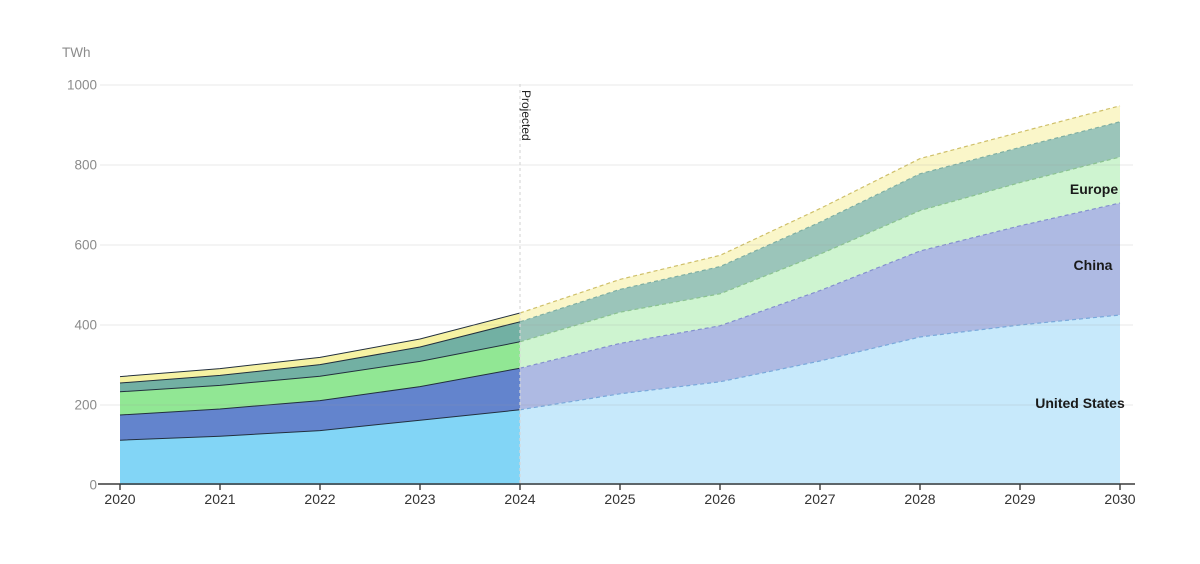 Image resolution: width=1200 pixels, height=564 pixels. Describe the element at coordinates (76, 52) in the screenshot. I see `y-axis-unit-label: TWh` at that location.